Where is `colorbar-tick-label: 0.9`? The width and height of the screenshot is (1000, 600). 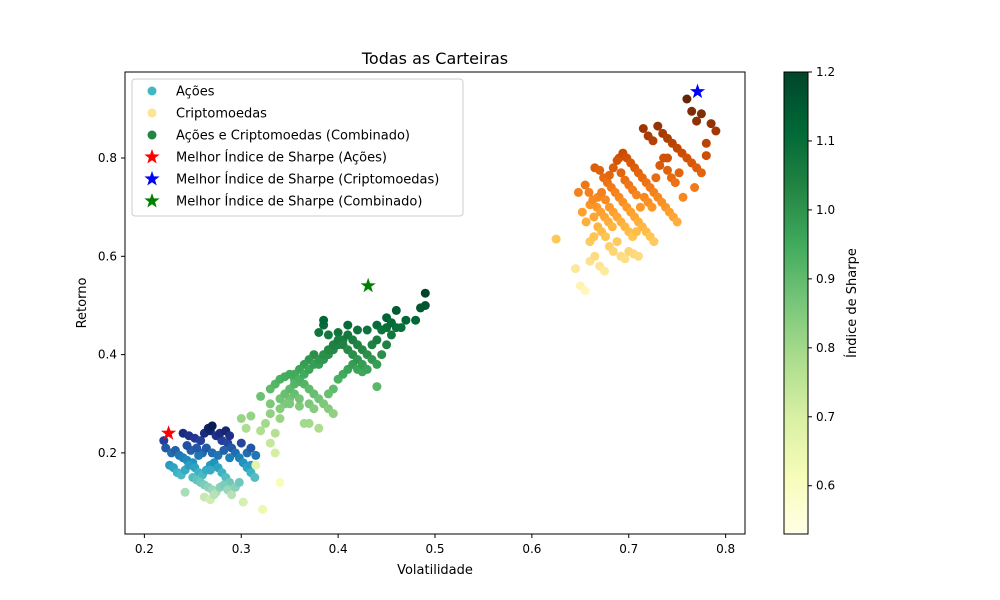
colorbar-tick-label: 0.9 is located at coordinates (825, 279).